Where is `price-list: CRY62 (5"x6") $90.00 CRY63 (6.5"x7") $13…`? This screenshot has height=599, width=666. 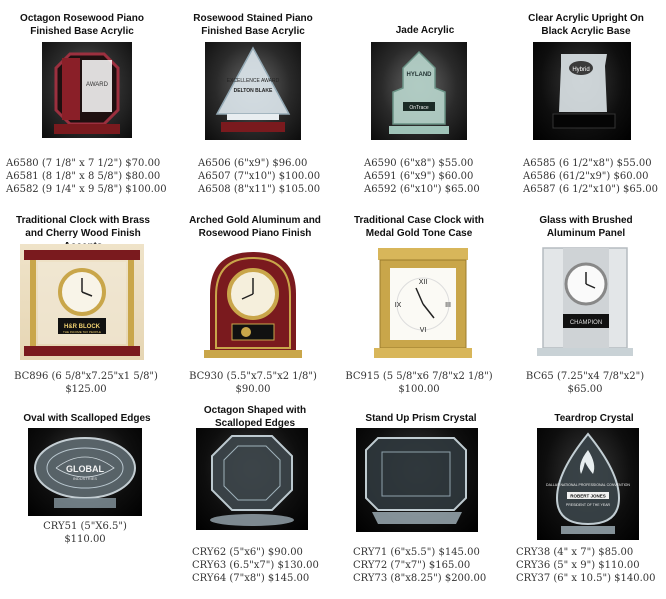
price-list: CRY62 (5"x6") $90.00 CRY63 (6.5"x7") $13… is located at coordinates (255, 565).